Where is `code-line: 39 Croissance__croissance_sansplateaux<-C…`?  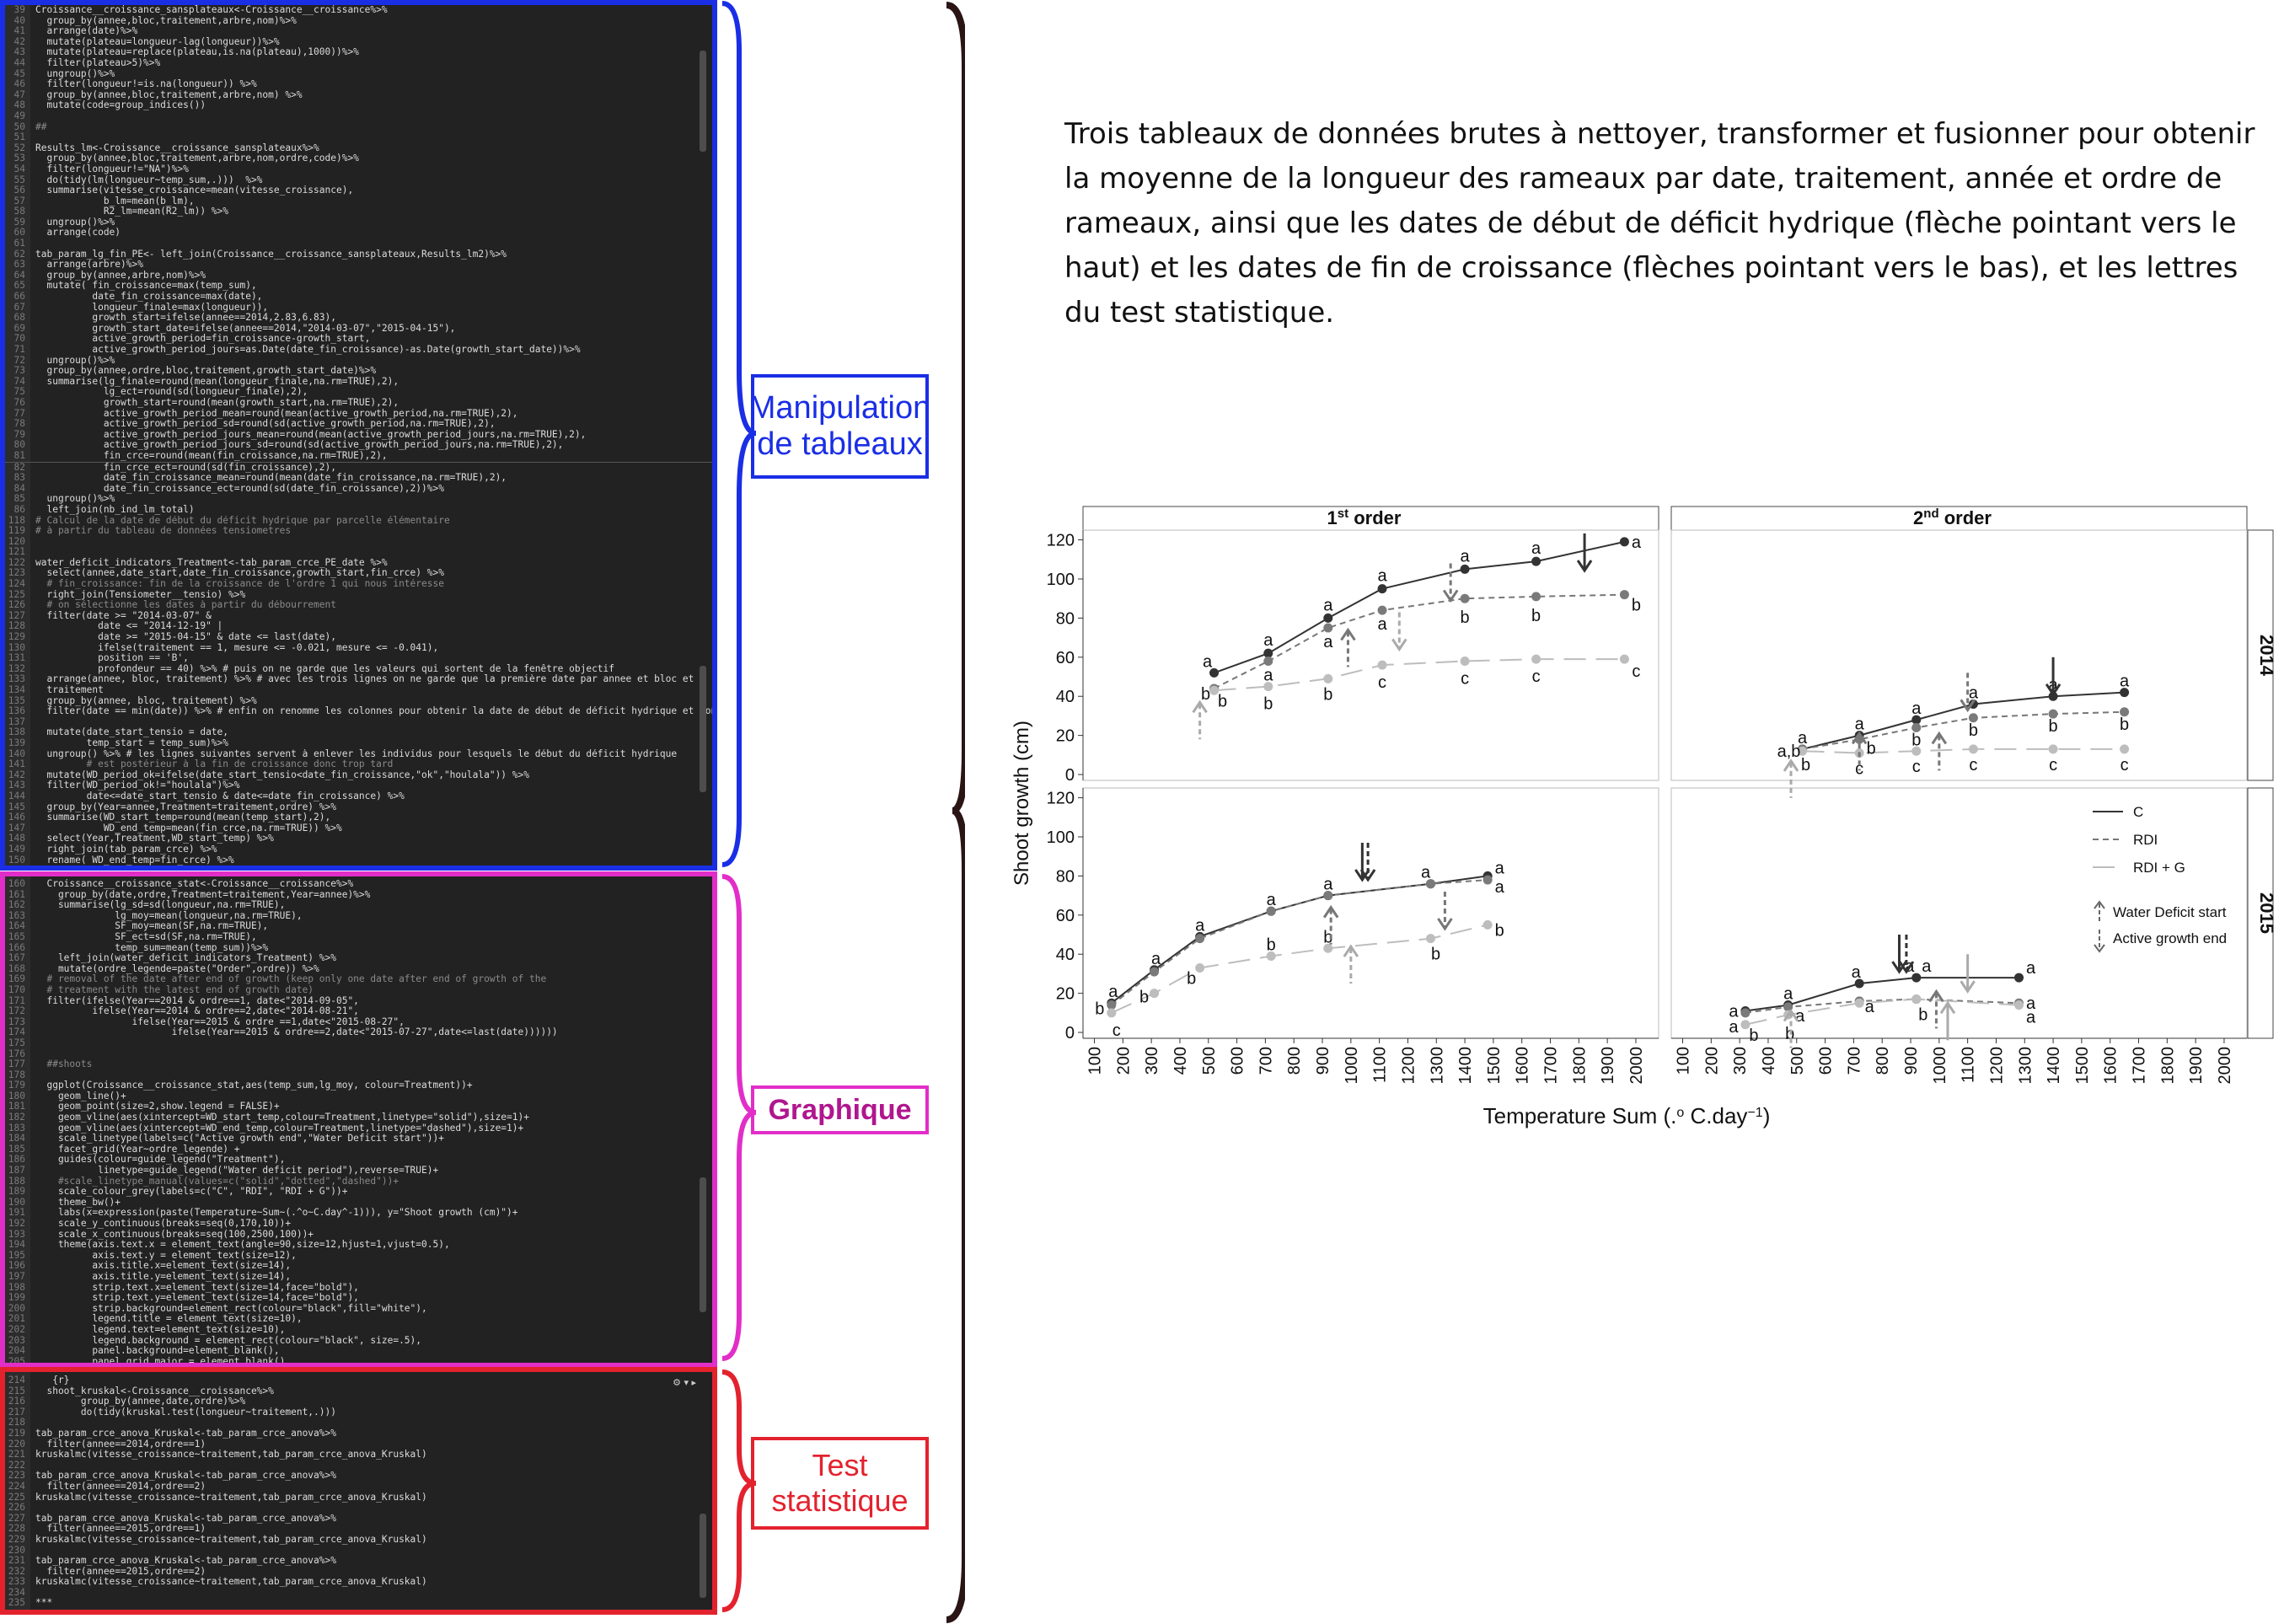
code-line: 39 Croissance__croissance_sansplateaux<-C… is located at coordinates (356, 10).